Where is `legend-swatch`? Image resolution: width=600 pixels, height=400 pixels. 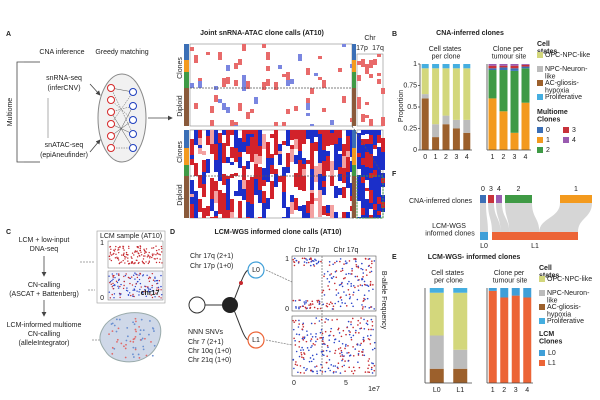 legend-swatch is located at coordinates (540, 69).